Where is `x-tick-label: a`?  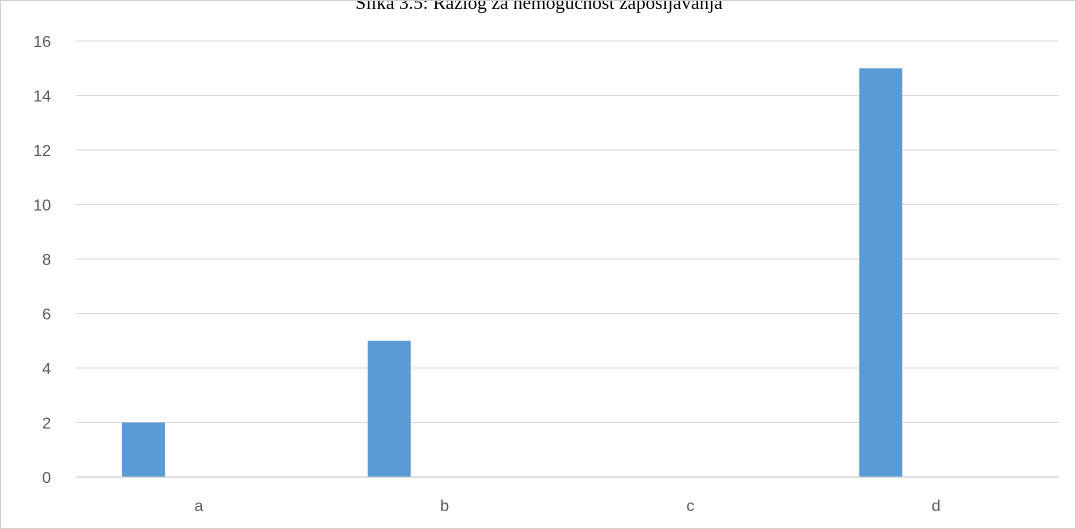 x-tick-label: a is located at coordinates (198, 506).